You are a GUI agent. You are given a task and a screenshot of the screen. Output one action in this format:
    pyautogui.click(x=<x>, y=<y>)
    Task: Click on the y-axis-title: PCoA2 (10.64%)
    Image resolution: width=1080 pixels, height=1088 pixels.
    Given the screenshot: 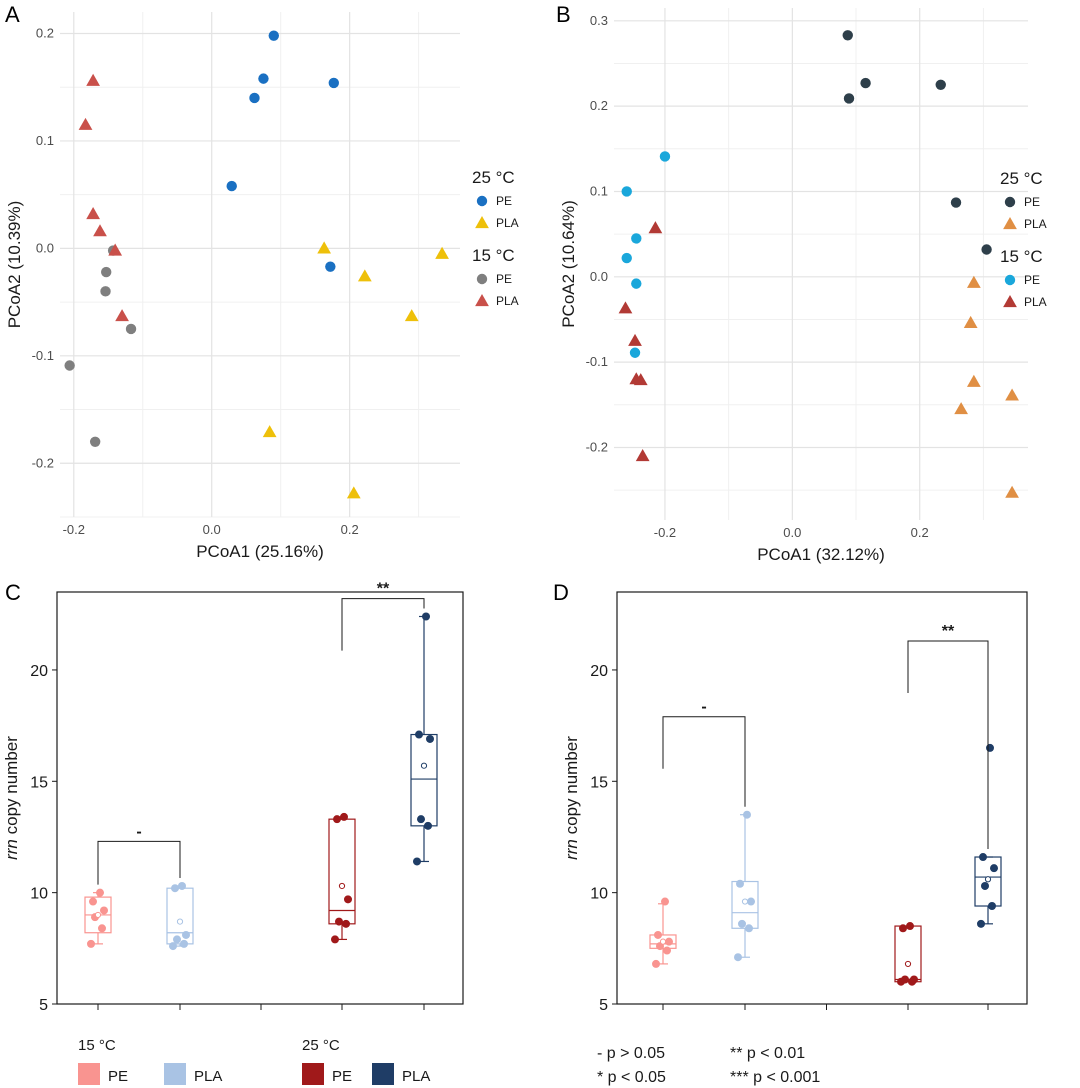 What is the action you would take?
    pyautogui.click(x=568, y=264)
    